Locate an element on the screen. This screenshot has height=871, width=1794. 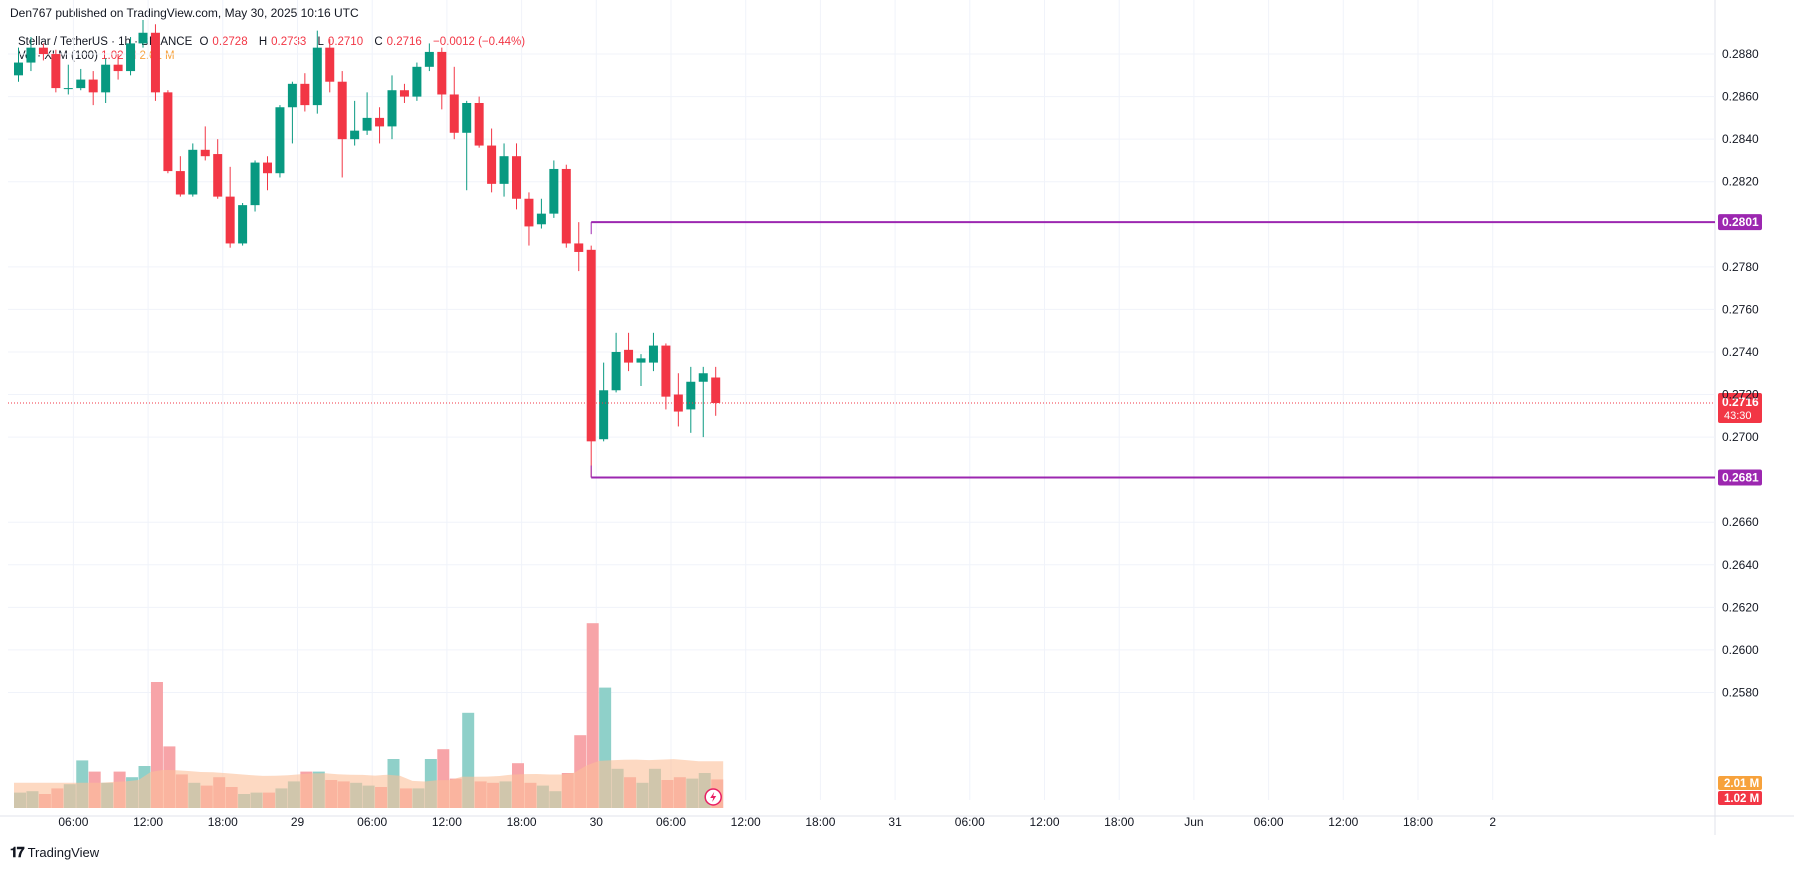
y-tick-label: 0.2600 is located at coordinates (1740, 650).